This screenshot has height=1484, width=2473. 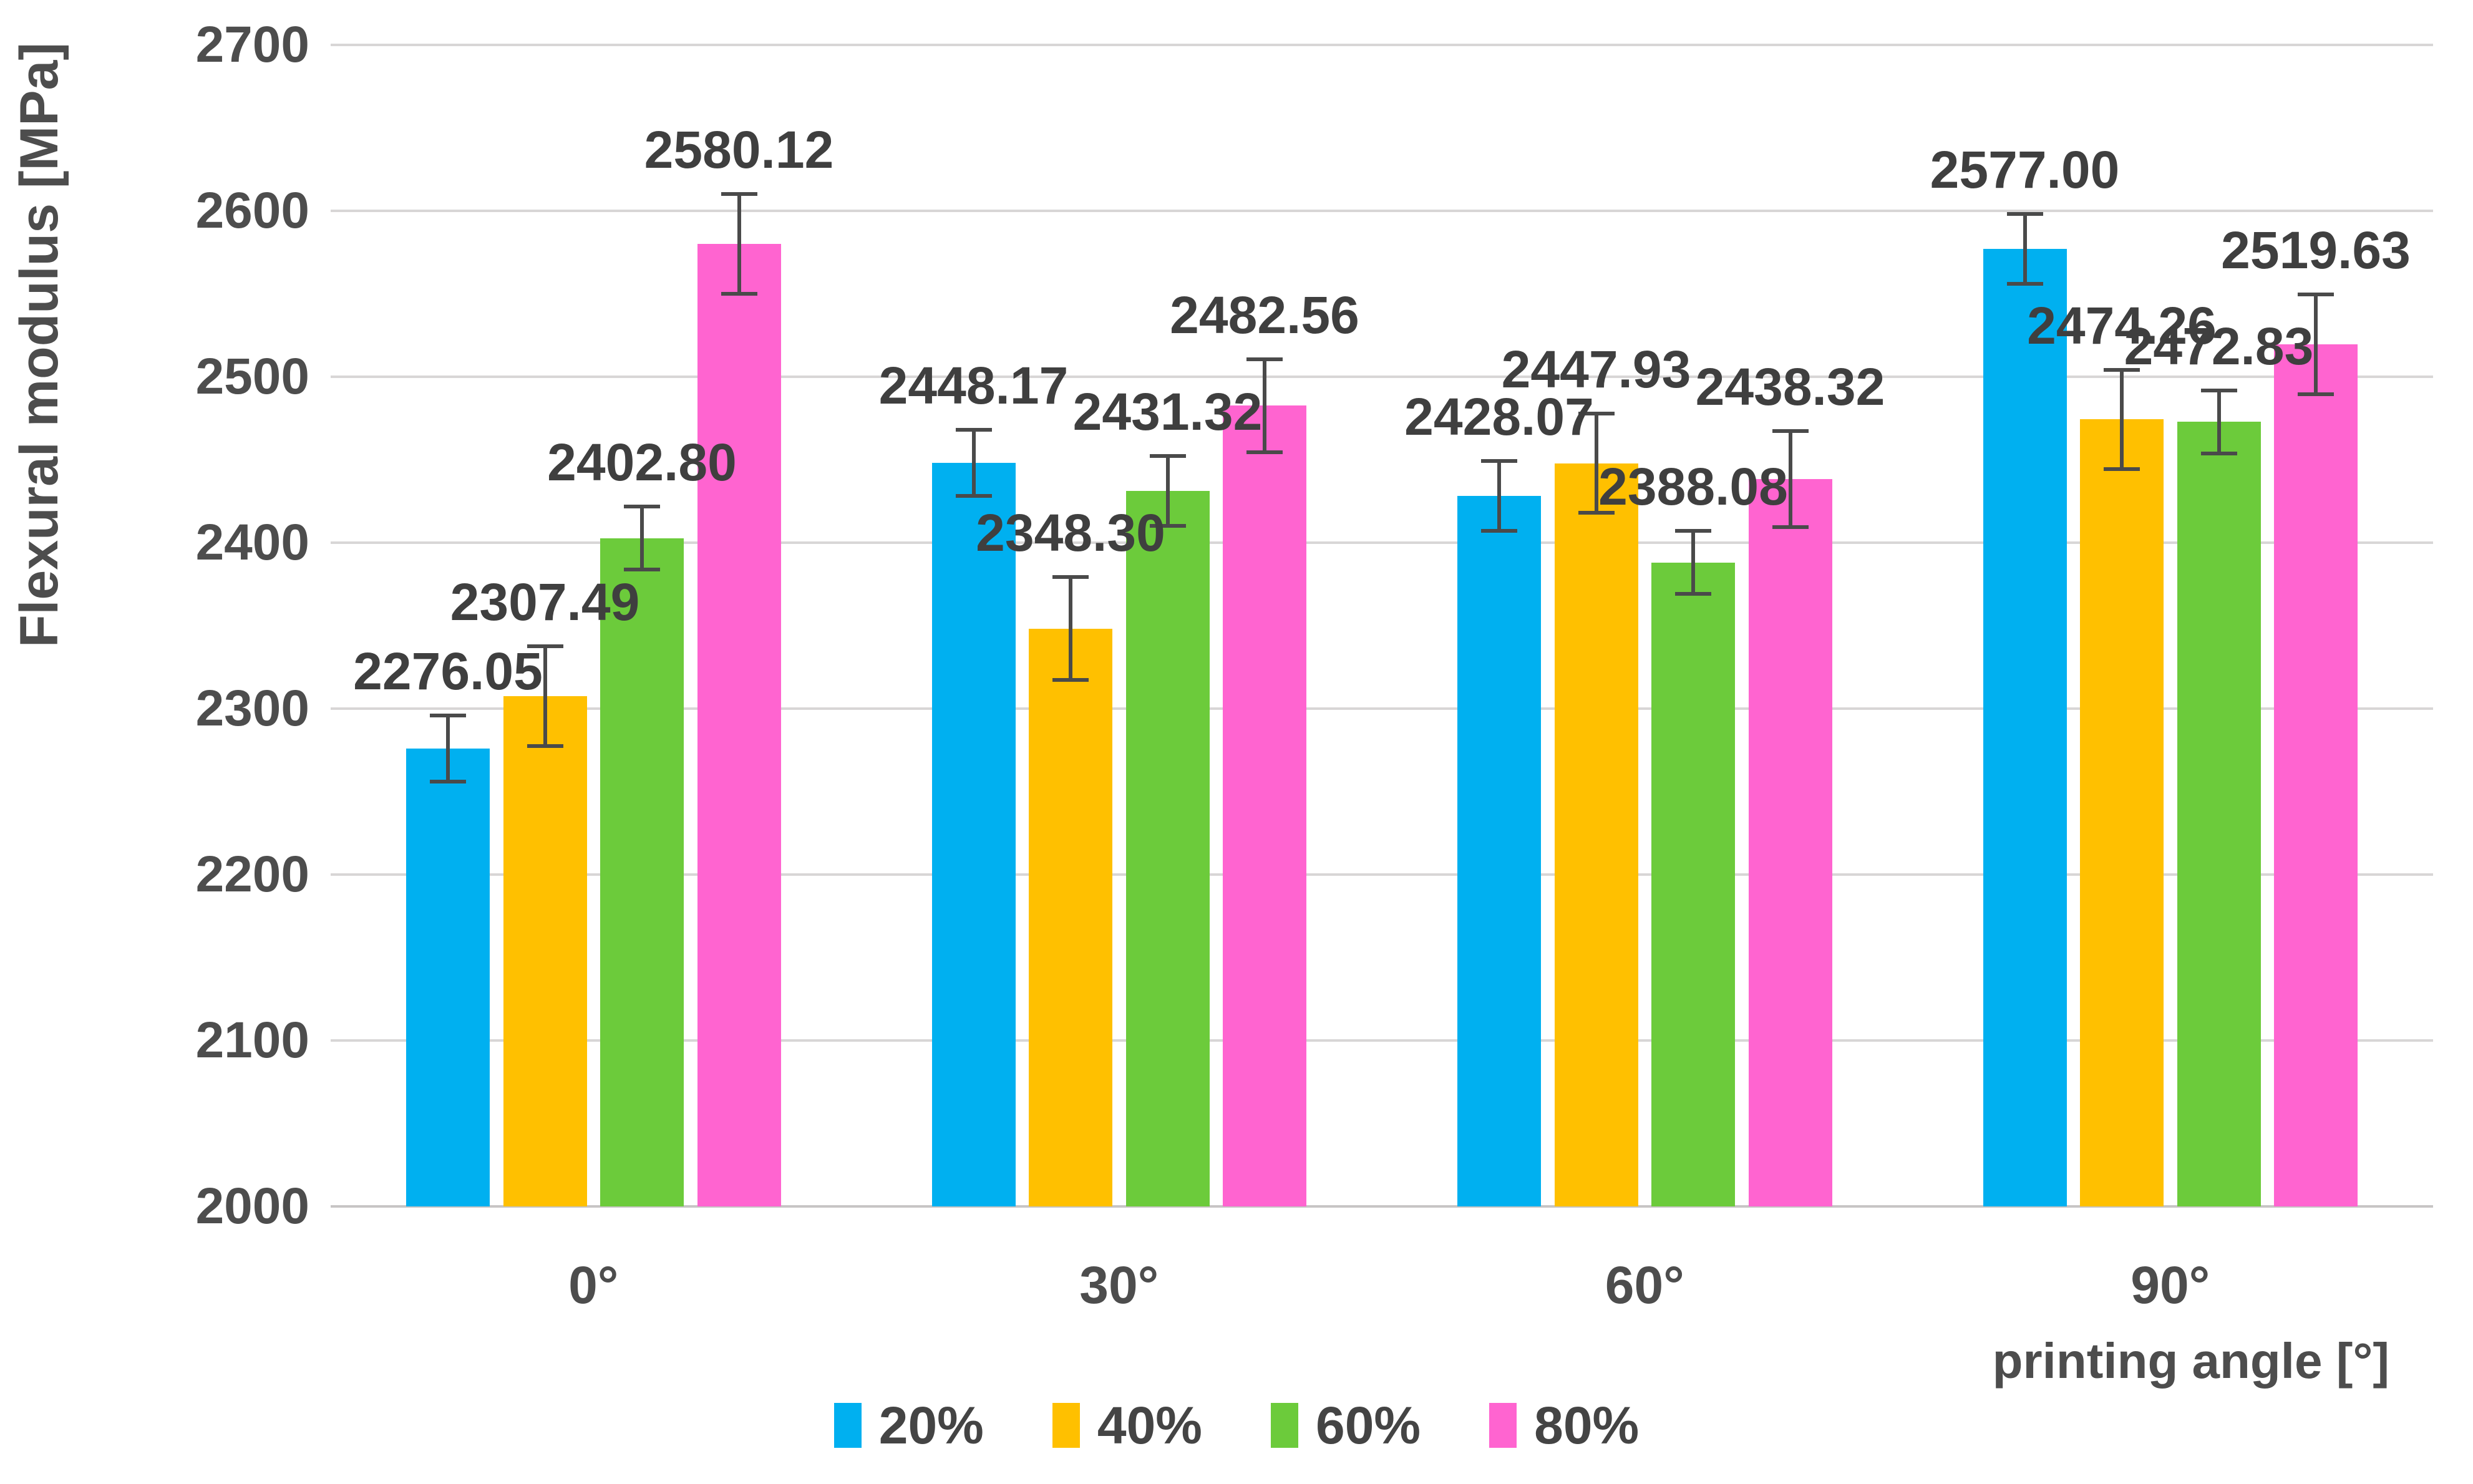 I want to click on bar-40%-0°, so click(x=545, y=951).